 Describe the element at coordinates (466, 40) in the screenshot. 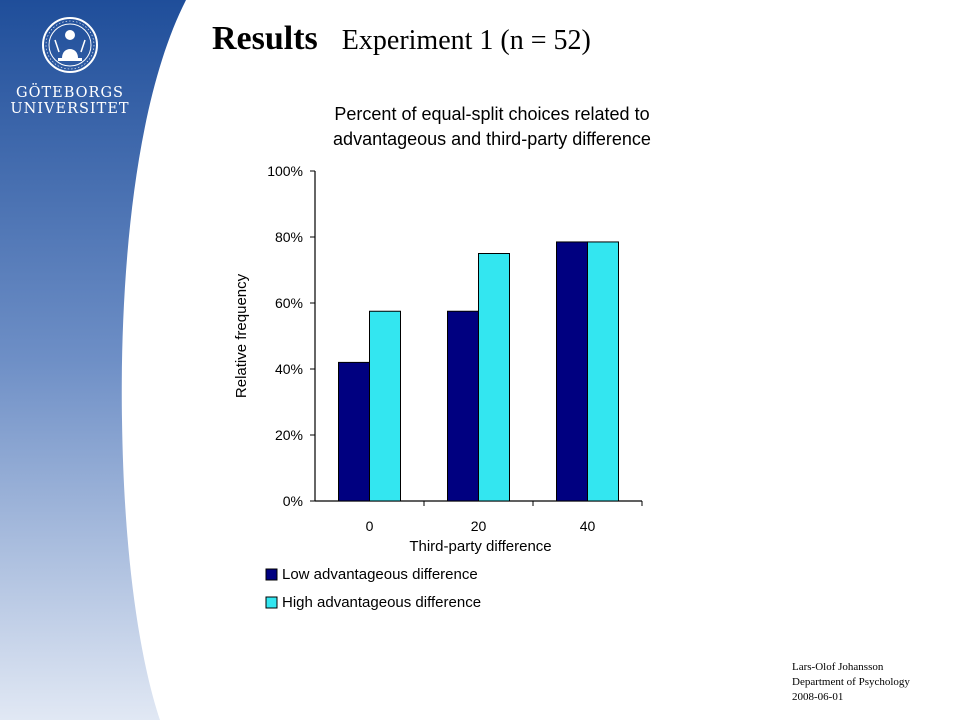

I see `slide-title-subtitle: Experiment 1 (n = 52)` at that location.